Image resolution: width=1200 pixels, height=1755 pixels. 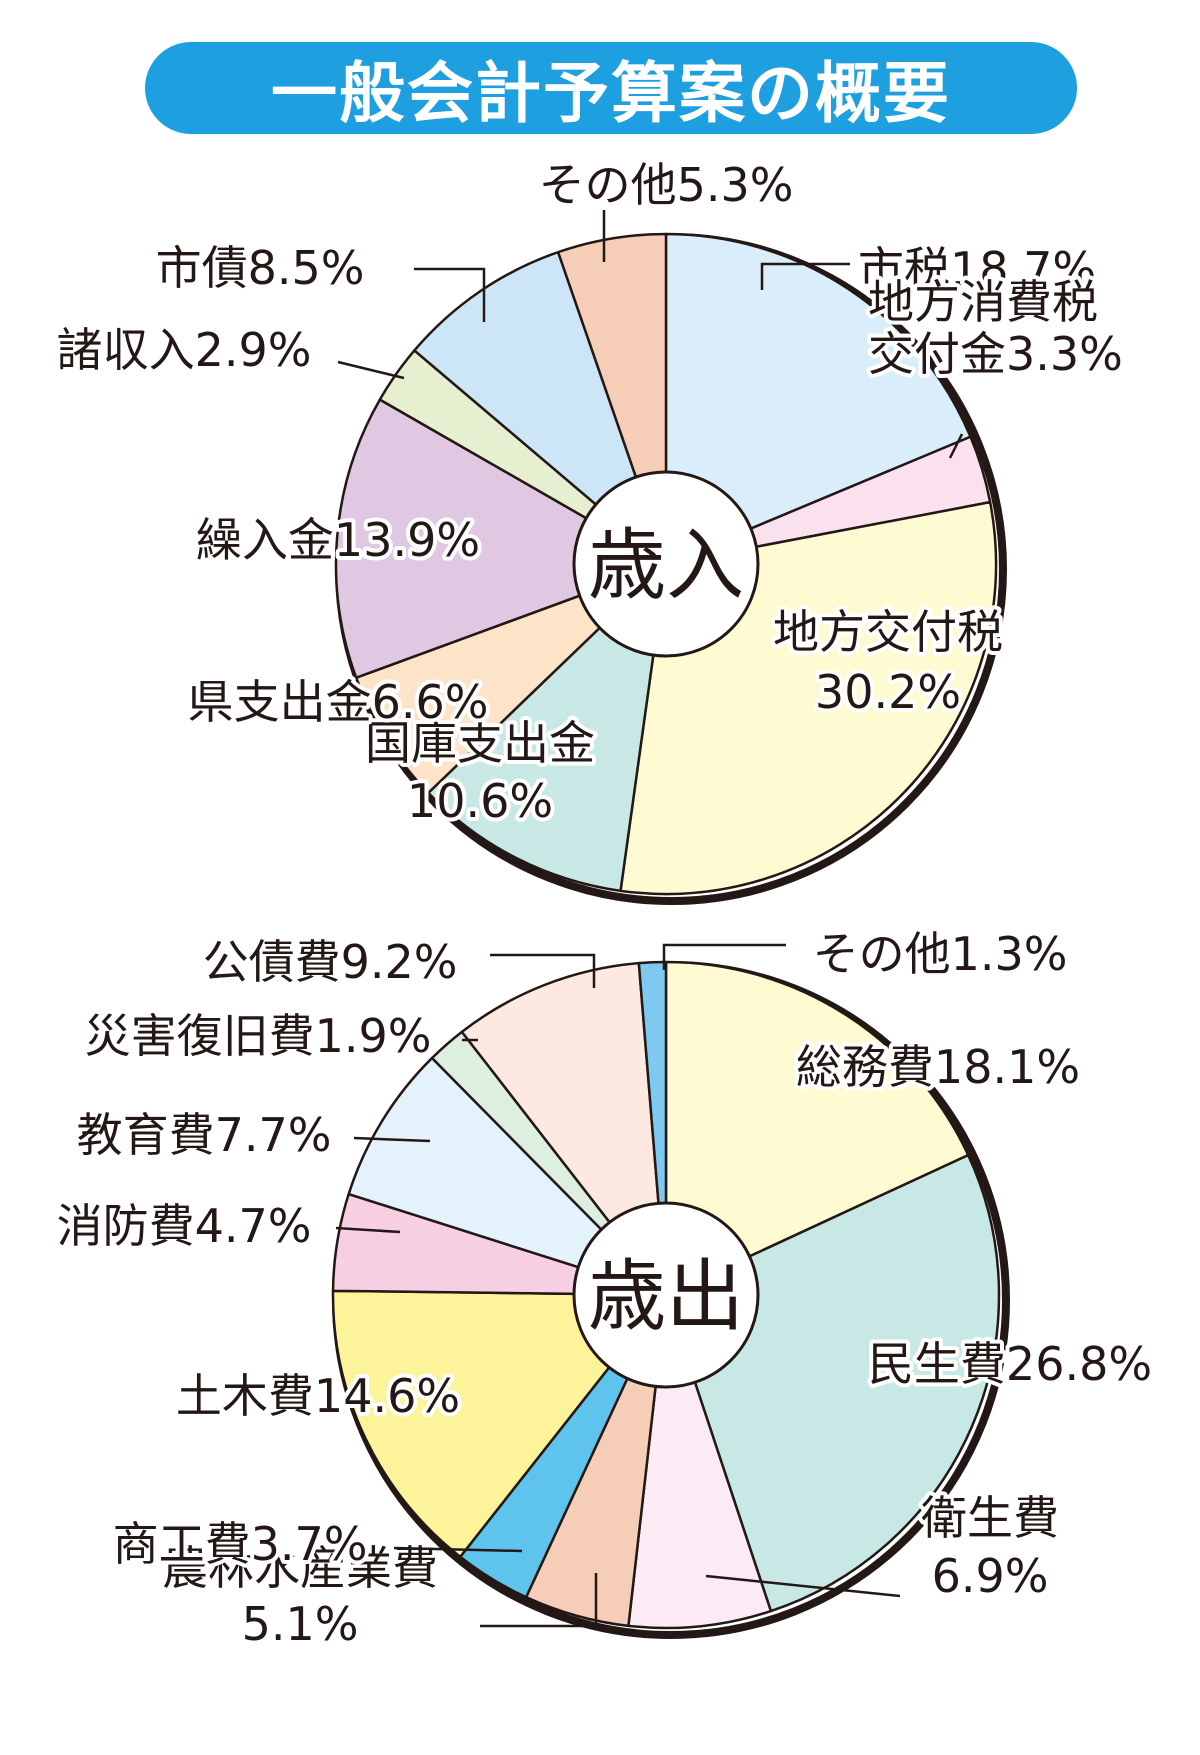 What do you see at coordinates (983, 302) in the screenshot?
I see `slice-label: 地方消費税` at bounding box center [983, 302].